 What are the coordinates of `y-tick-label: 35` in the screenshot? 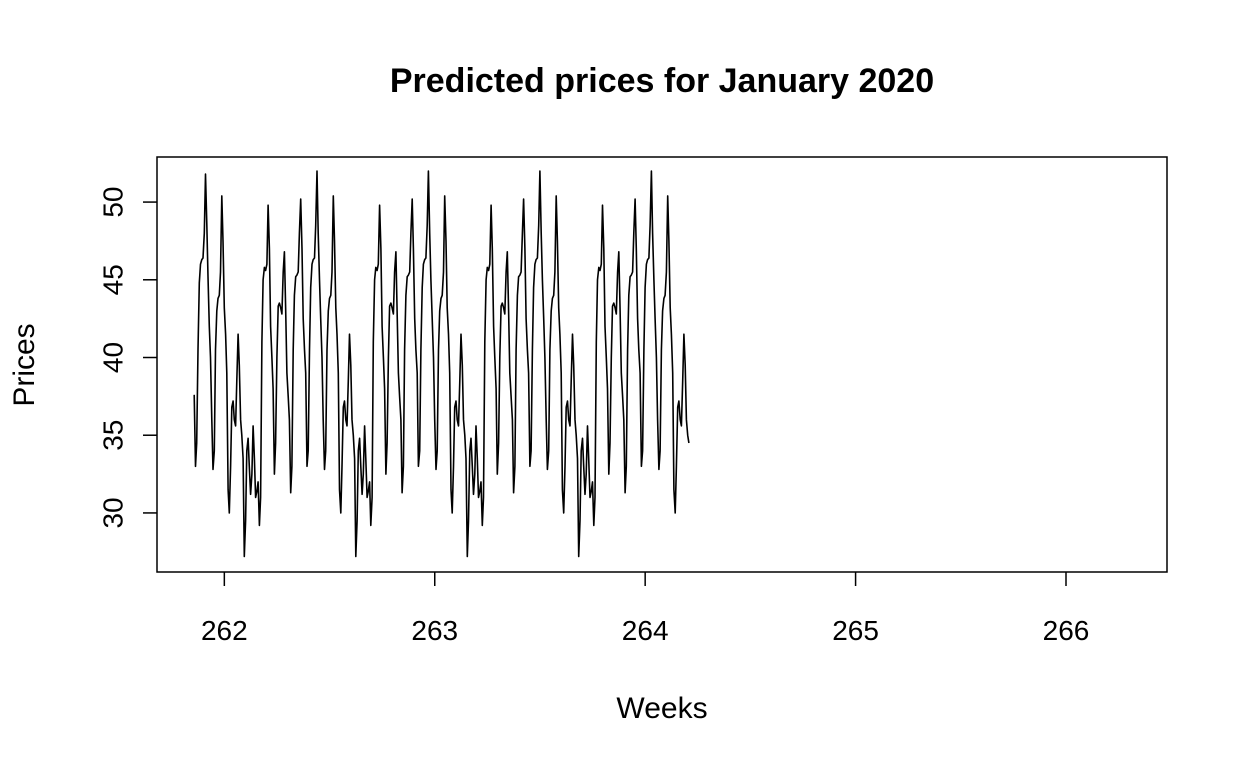 It's located at (112, 435).